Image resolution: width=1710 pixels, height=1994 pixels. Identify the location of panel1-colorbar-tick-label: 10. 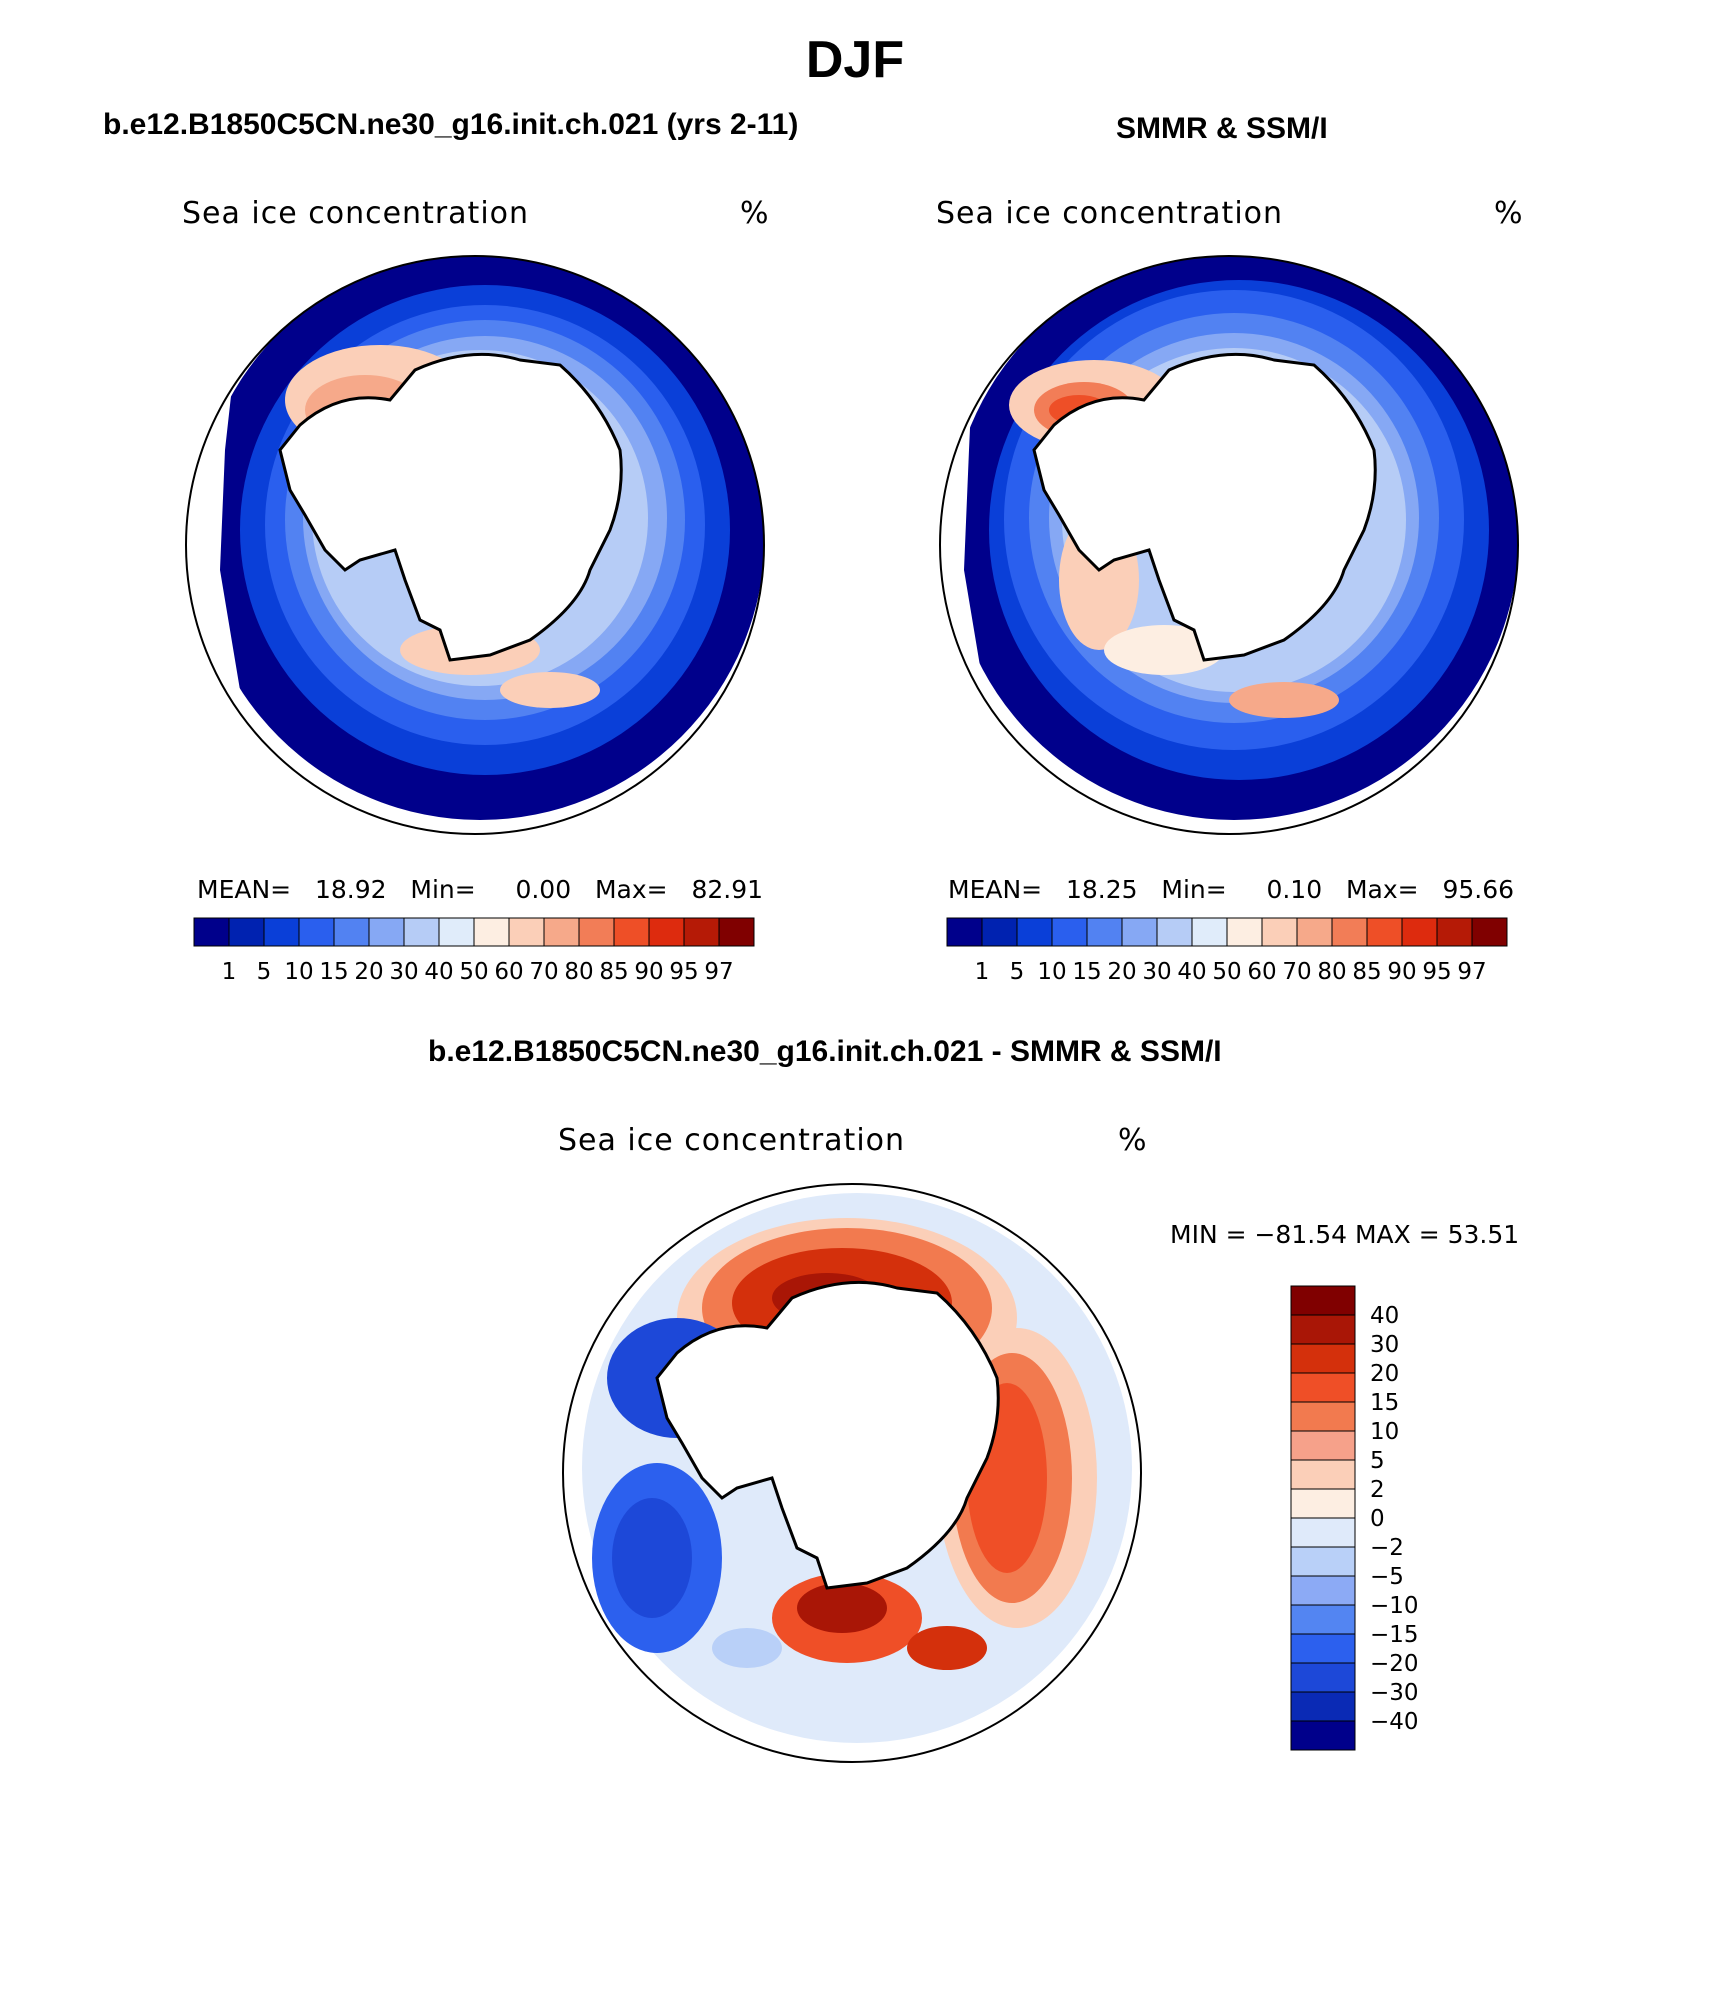
(298, 972).